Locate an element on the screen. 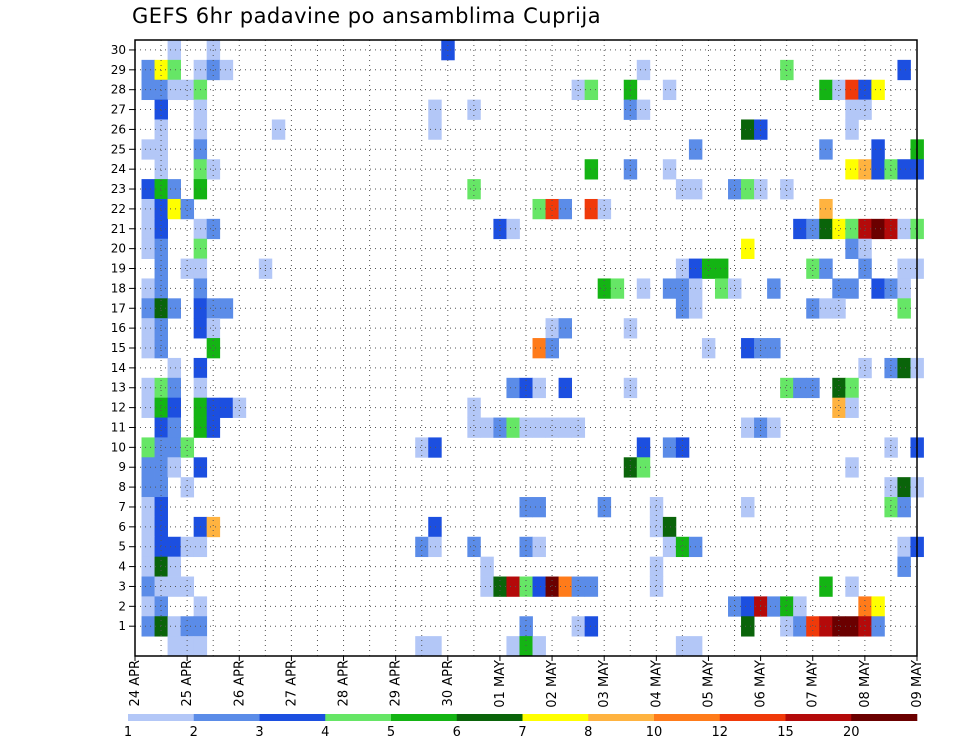 The width and height of the screenshot is (960, 742). colorbar-tick-label: 2 is located at coordinates (194, 732).